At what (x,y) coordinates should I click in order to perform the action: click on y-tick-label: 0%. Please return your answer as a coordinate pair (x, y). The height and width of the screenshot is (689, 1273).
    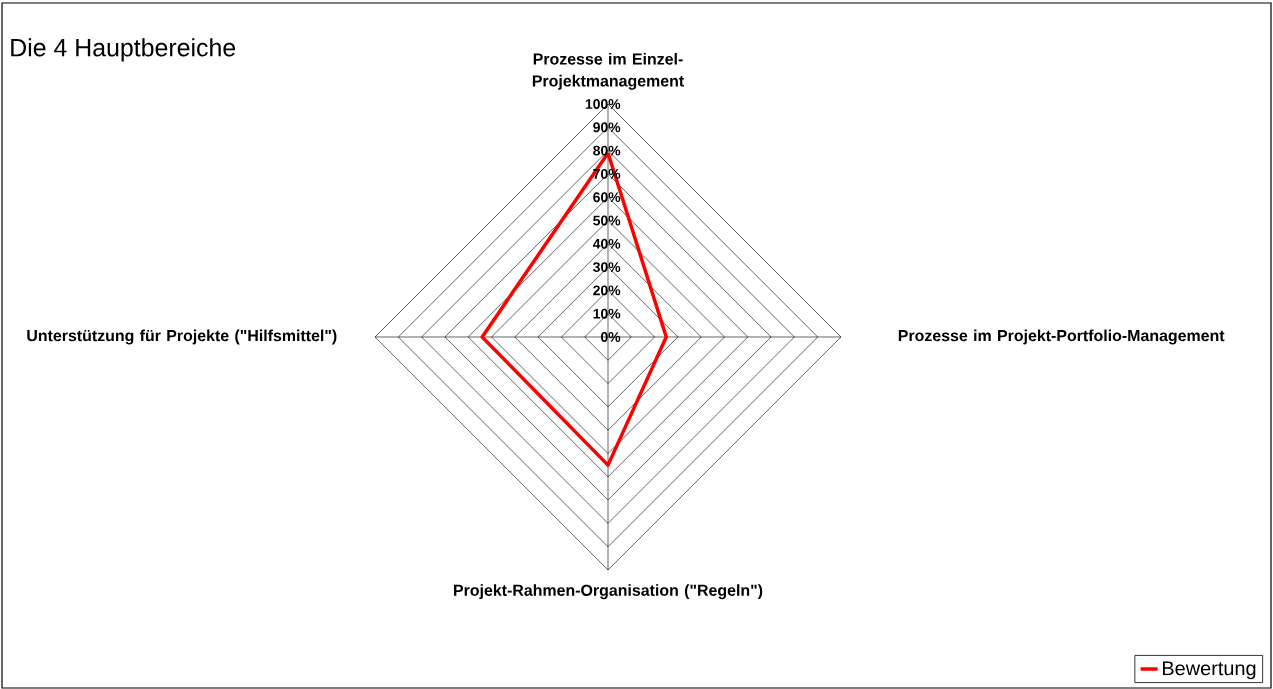
    Looking at the image, I should click on (611, 337).